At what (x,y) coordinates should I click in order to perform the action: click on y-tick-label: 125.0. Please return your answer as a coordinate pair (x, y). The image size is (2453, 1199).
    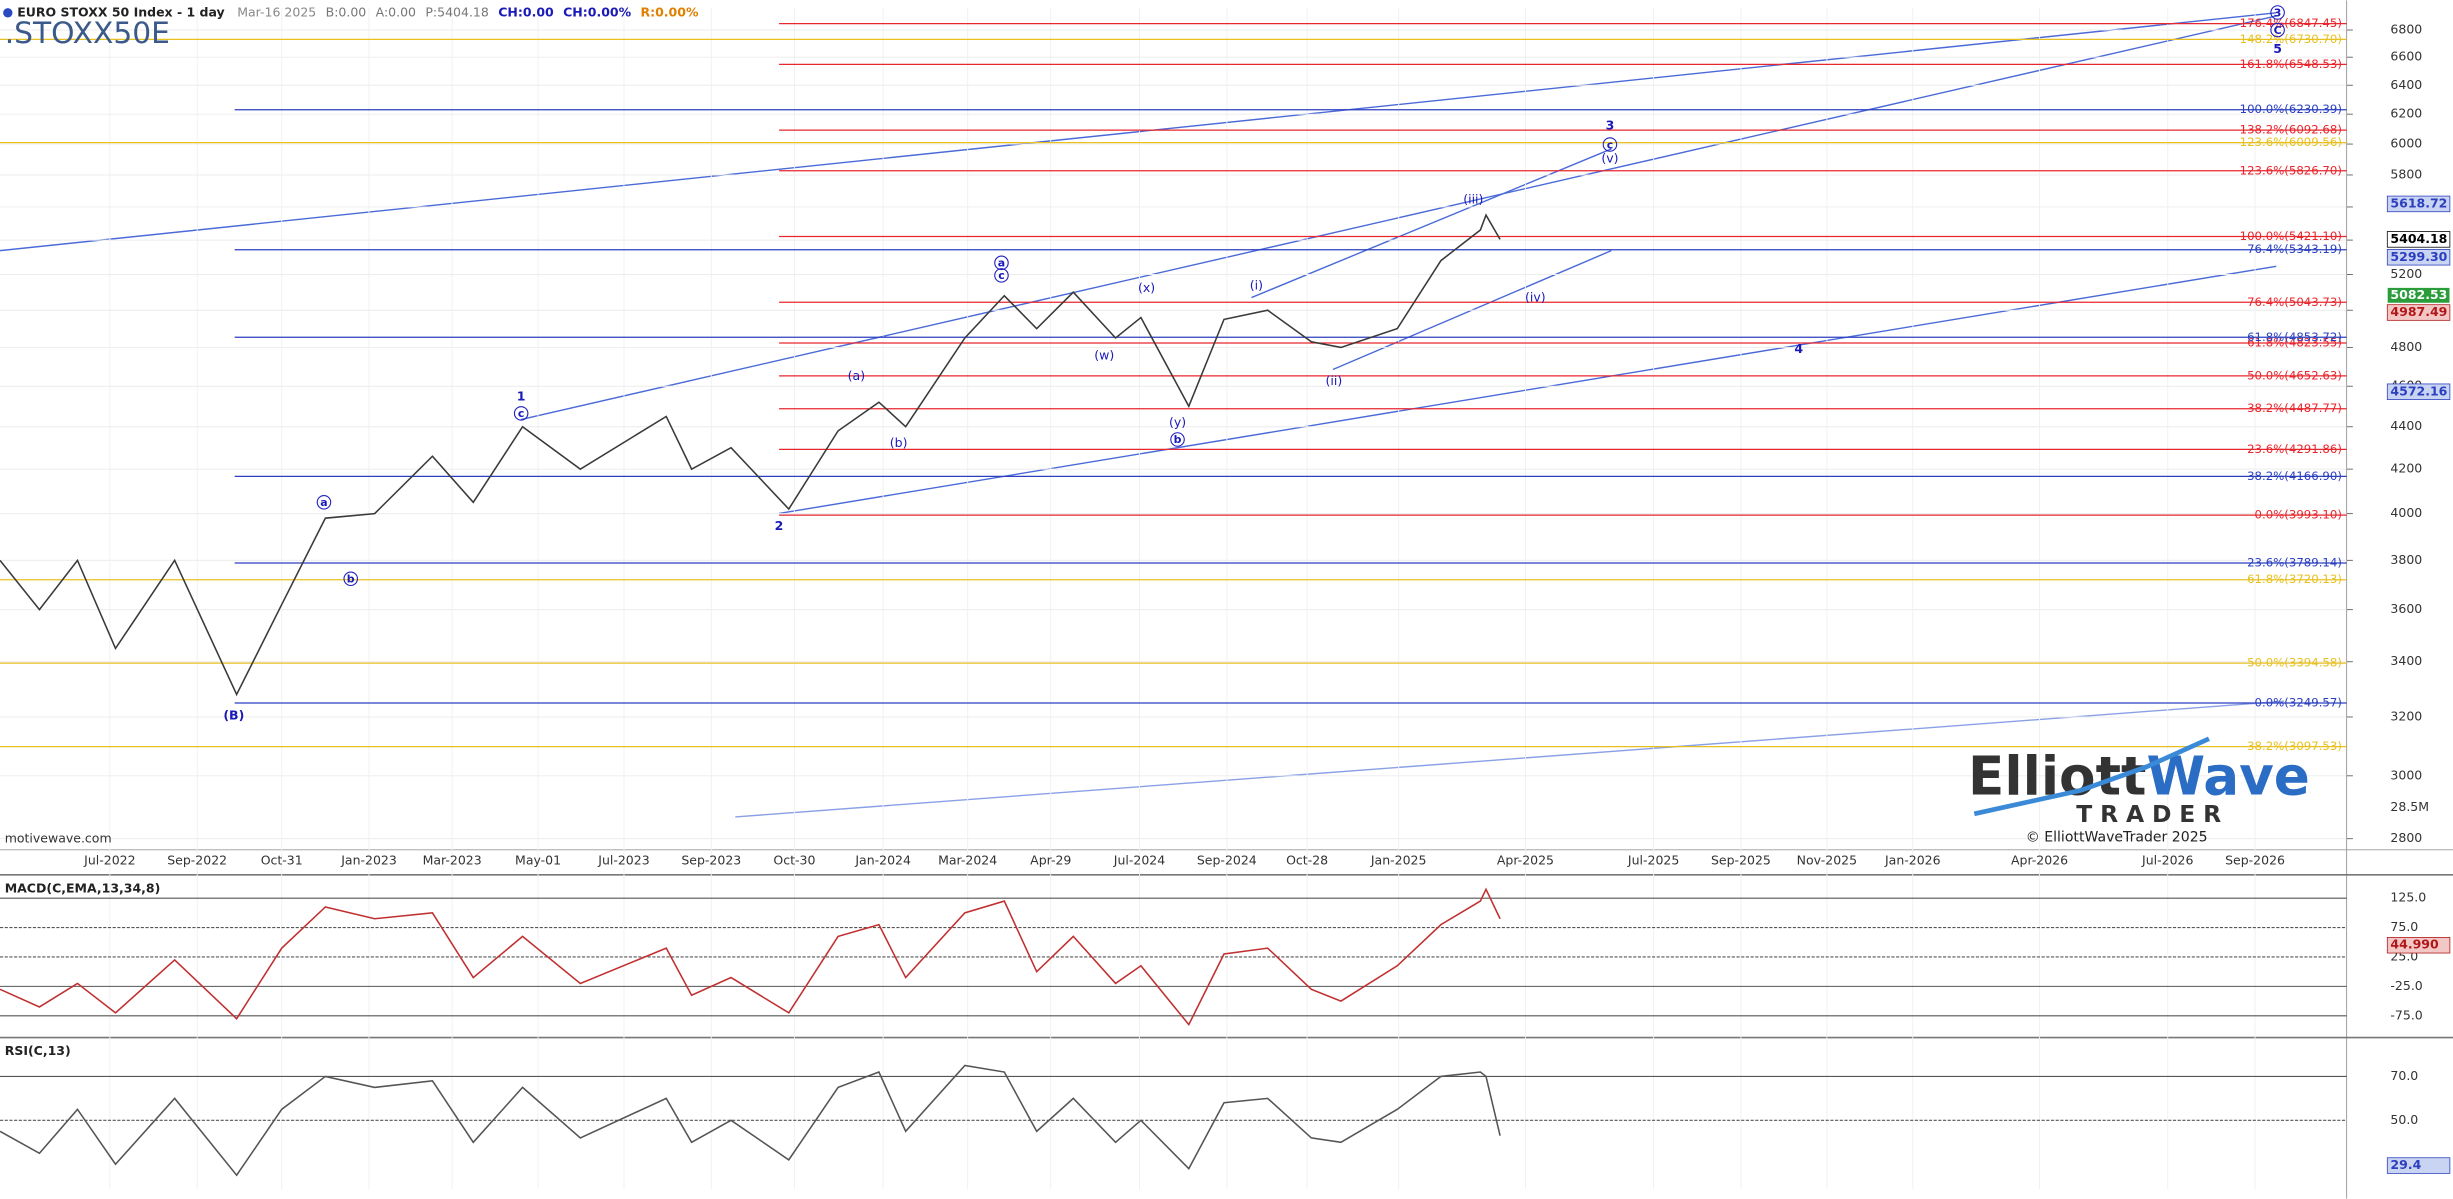
    Looking at the image, I should click on (2408, 897).